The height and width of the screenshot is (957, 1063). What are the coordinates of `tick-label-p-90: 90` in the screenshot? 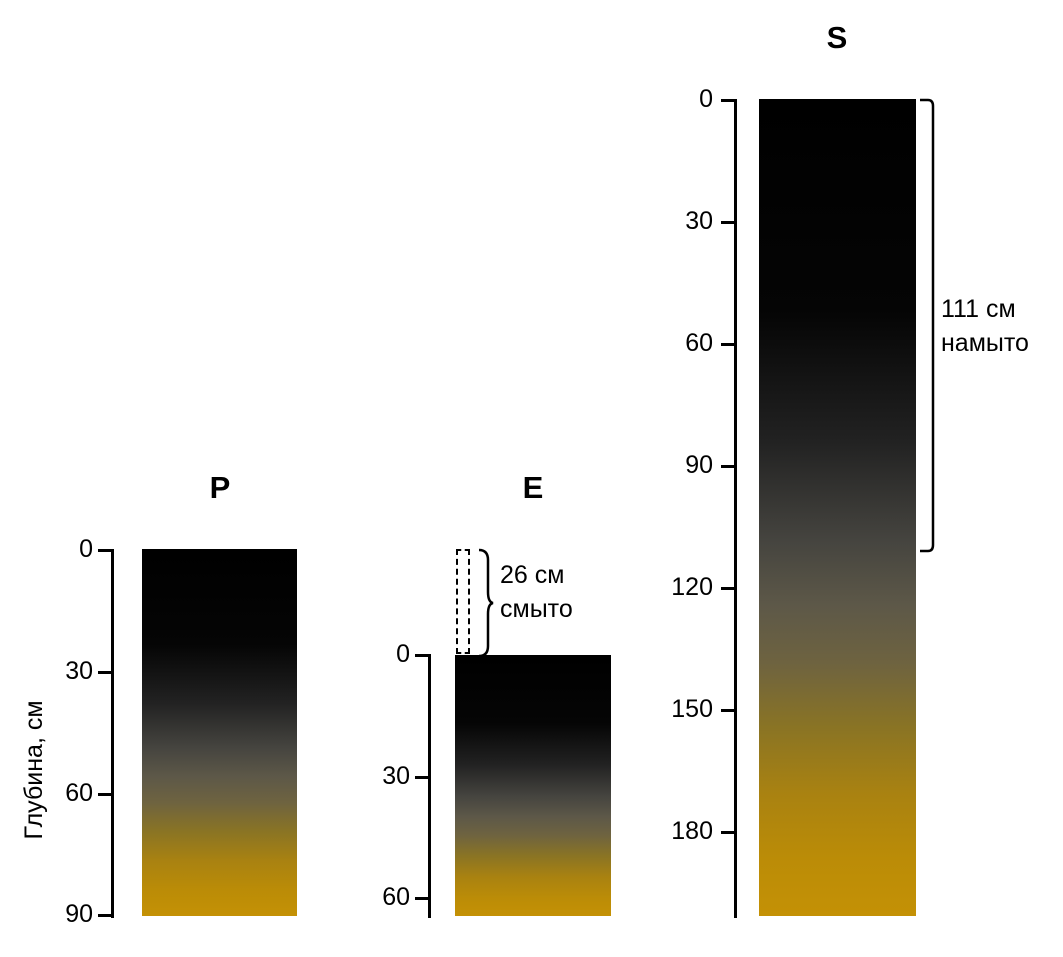 It's located at (79, 914).